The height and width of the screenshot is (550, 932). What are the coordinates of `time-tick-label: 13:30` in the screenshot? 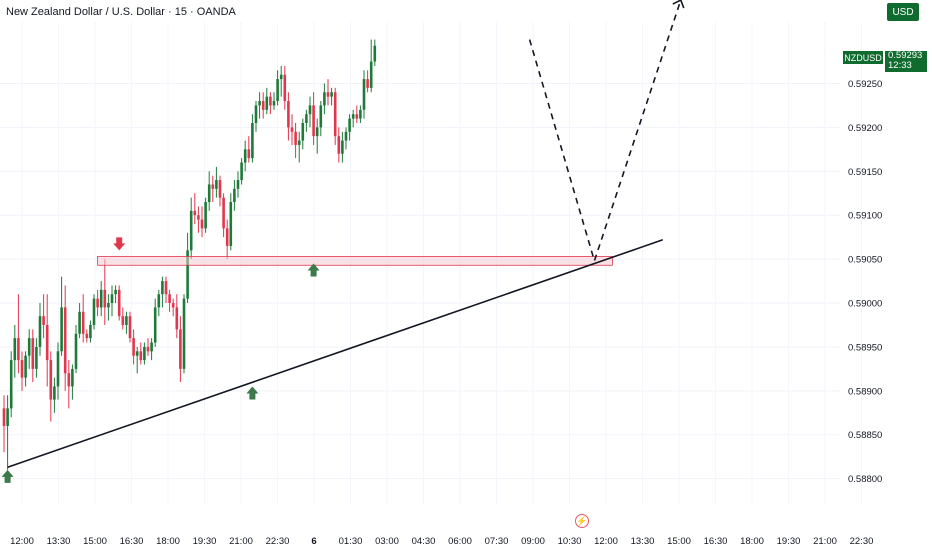 It's located at (643, 541).